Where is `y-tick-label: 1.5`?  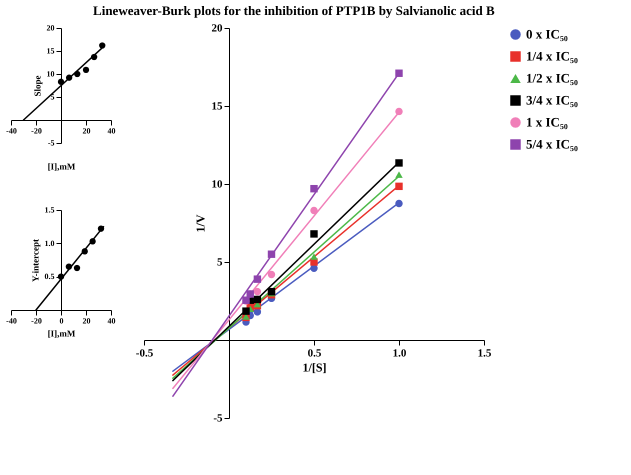
y-tick-label: 1.5 is located at coordinates (49, 210).